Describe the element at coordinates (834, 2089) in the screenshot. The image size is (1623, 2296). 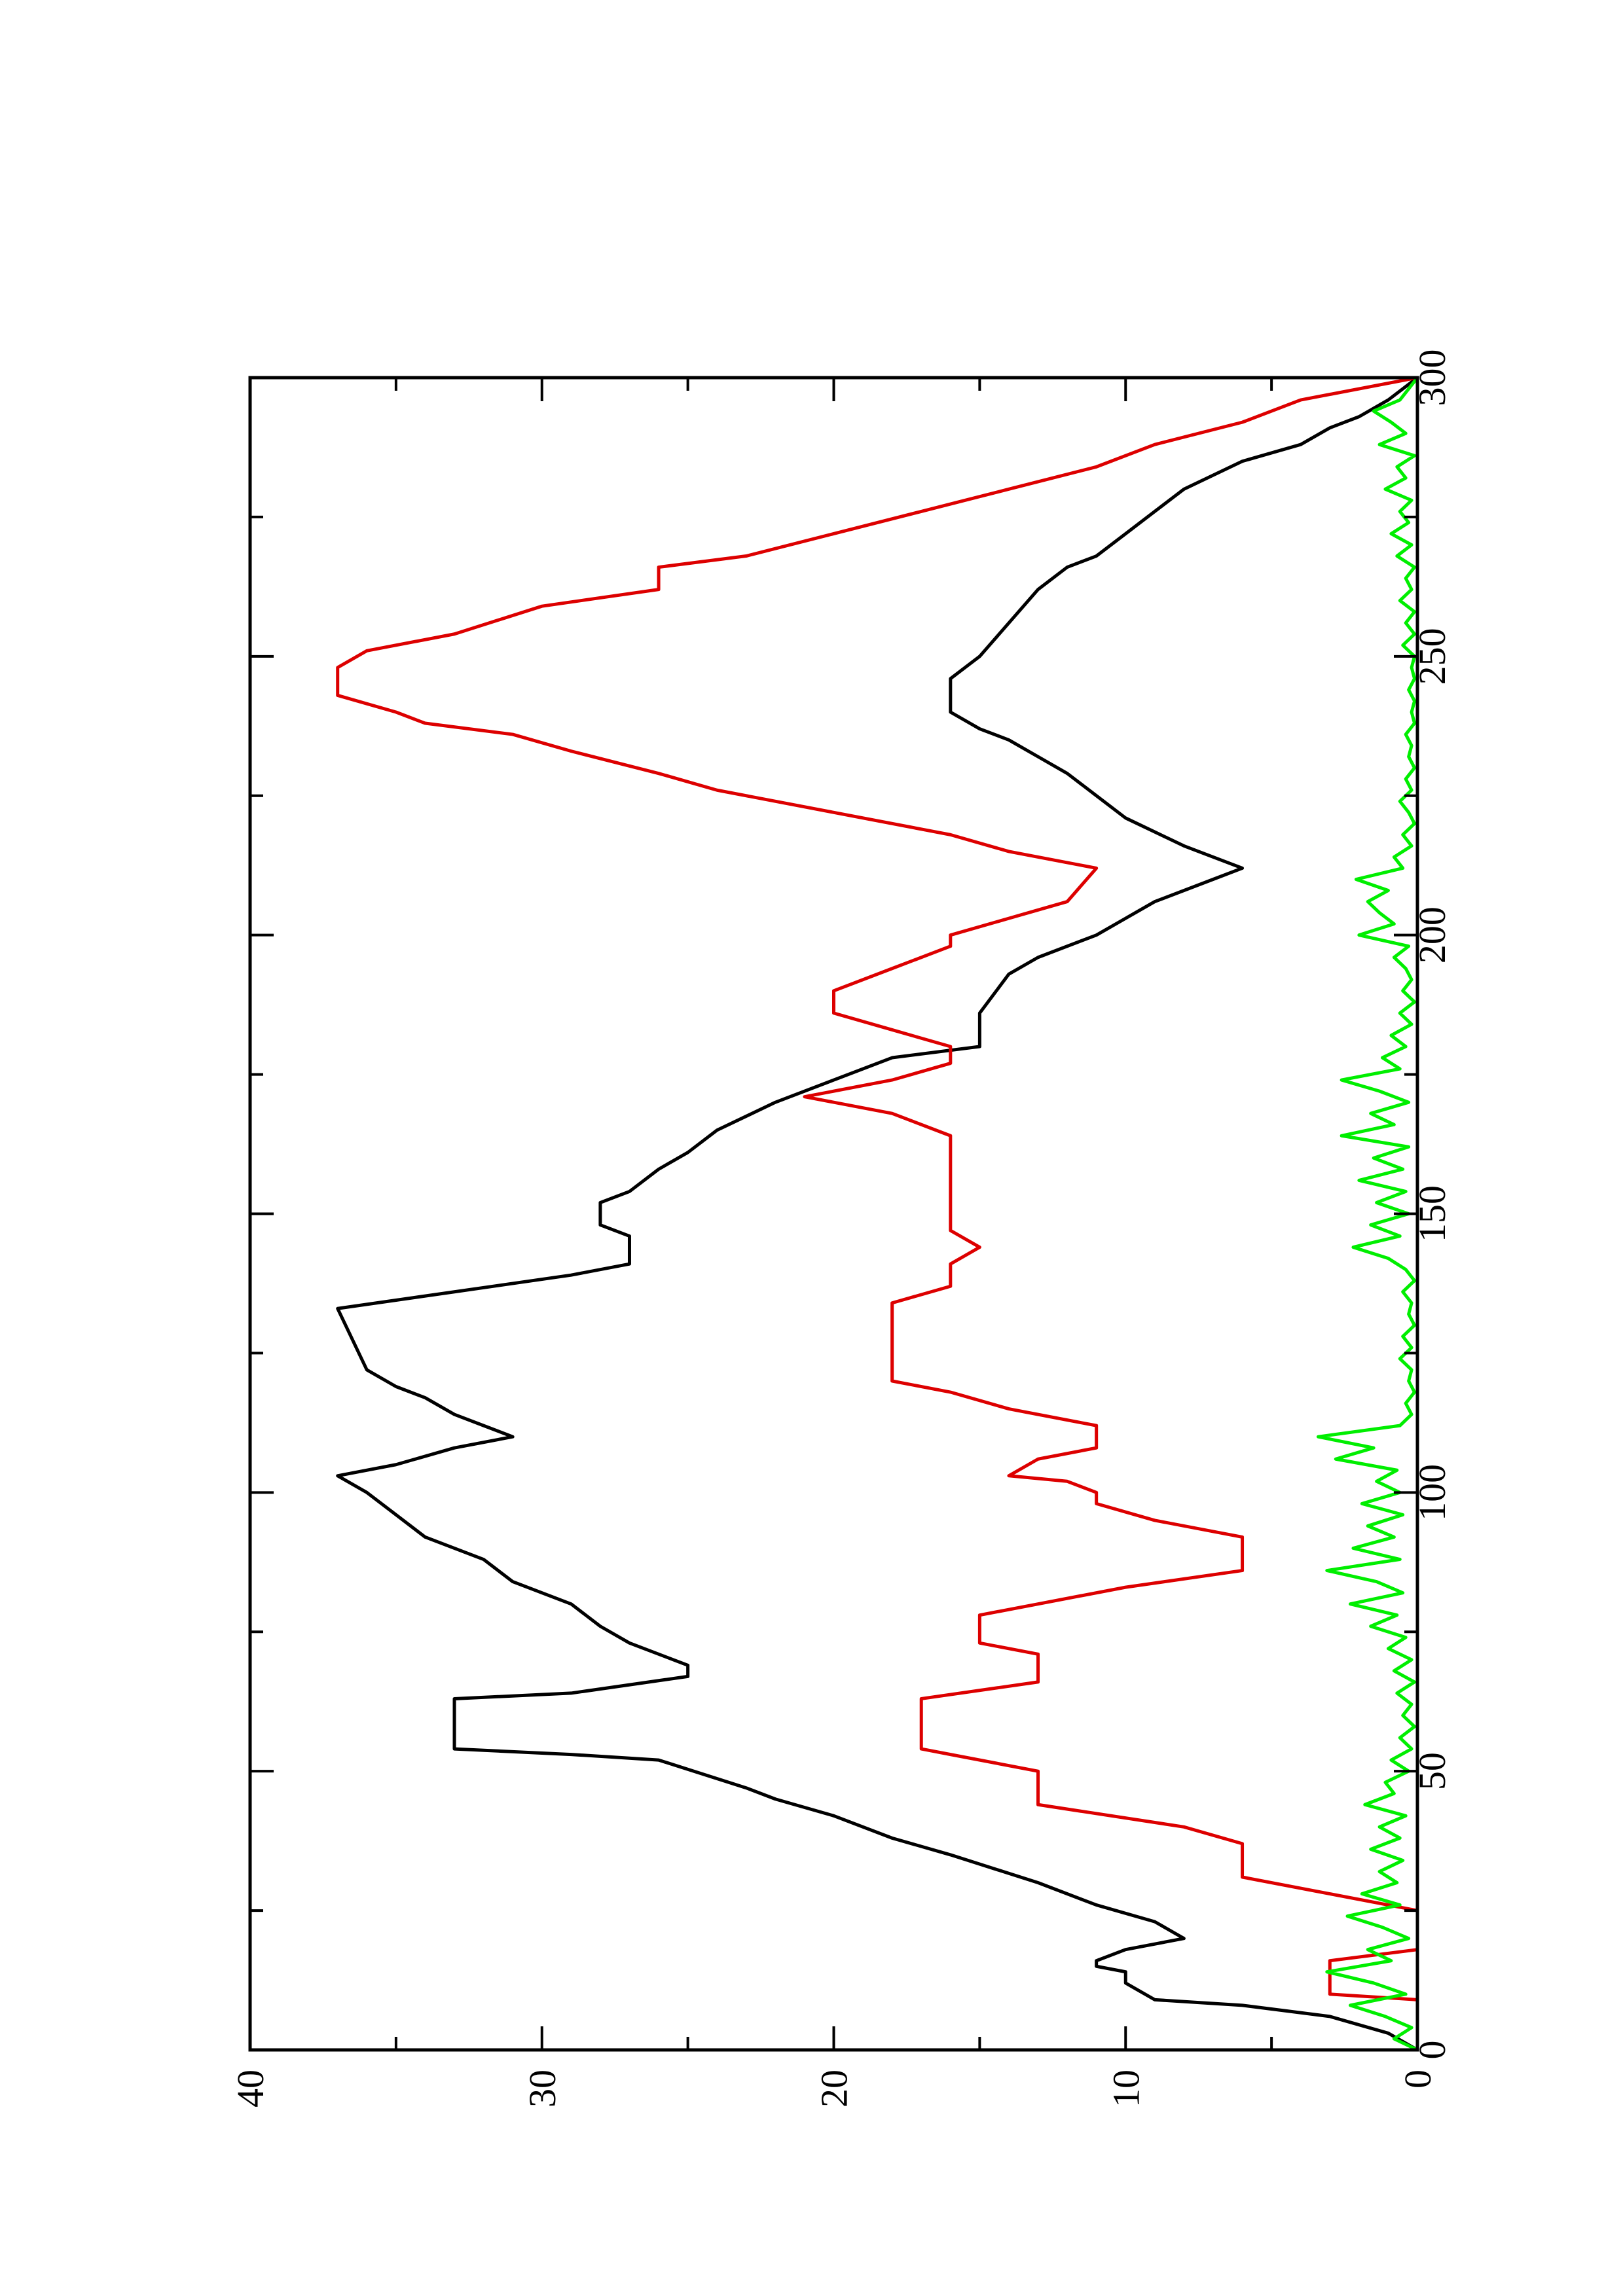
I see `y-tick-label: 20` at that location.